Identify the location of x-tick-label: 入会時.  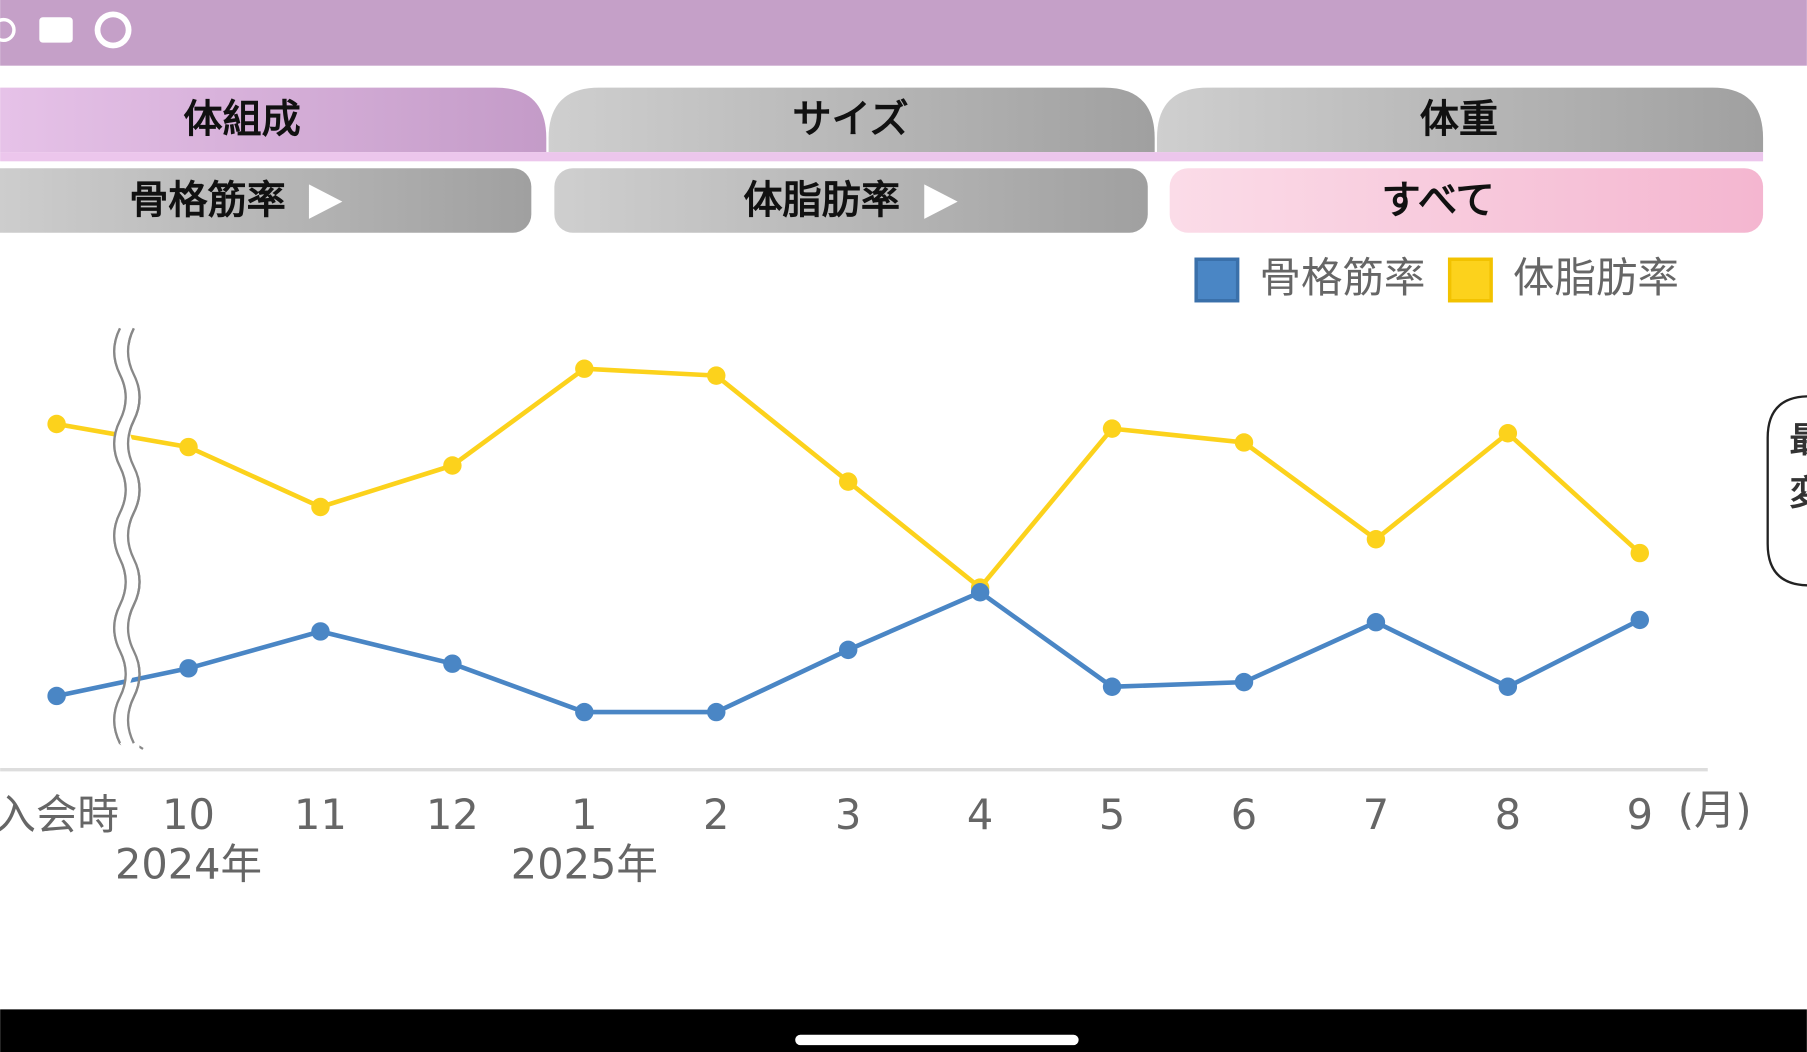
(59, 814).